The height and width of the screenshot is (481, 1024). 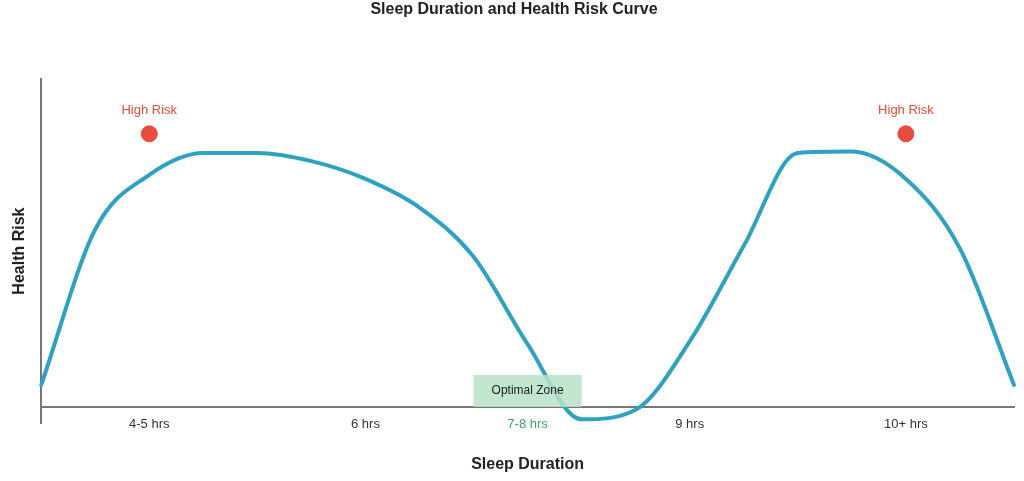 What do you see at coordinates (150, 424) in the screenshot?
I see `x-tick-label: 4-5 hrs` at bounding box center [150, 424].